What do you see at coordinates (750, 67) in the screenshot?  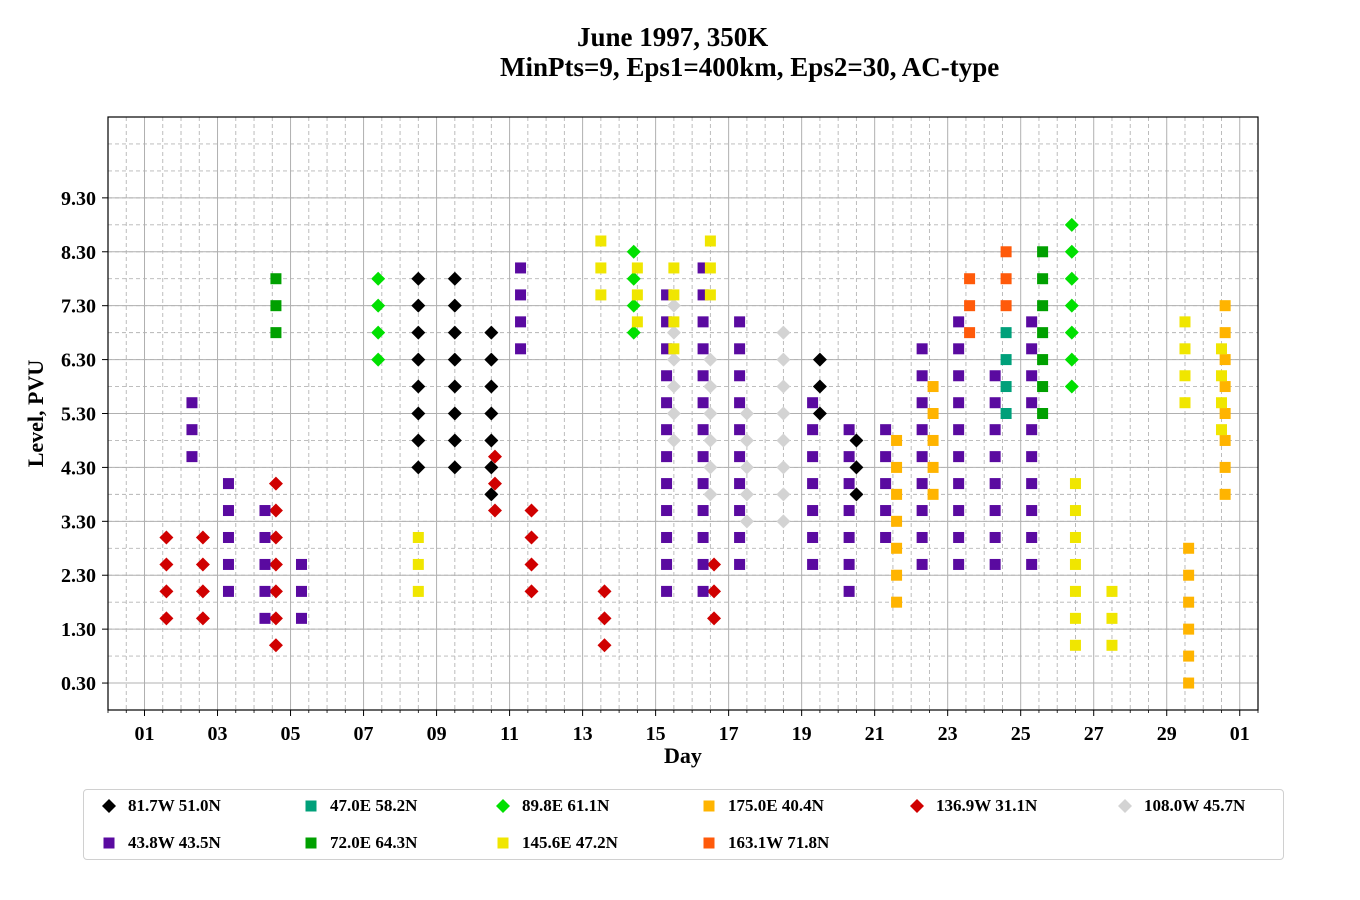 I see `chart-subtitle: MinPts=9, Eps1=400km, Eps2=30, AC-type` at bounding box center [750, 67].